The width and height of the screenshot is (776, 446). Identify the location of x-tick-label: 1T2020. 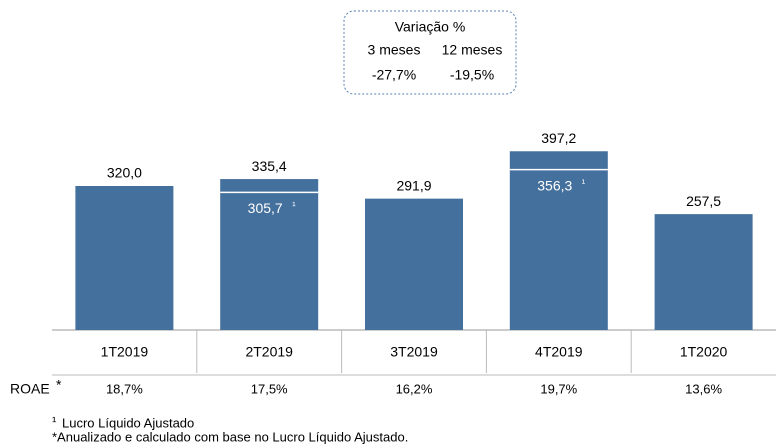
(704, 352).